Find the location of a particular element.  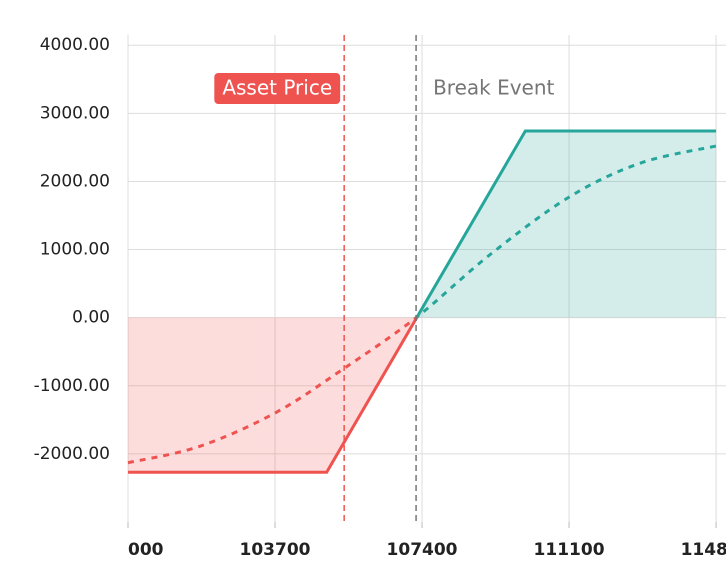

x-tick-label: 103700 is located at coordinates (275, 550).